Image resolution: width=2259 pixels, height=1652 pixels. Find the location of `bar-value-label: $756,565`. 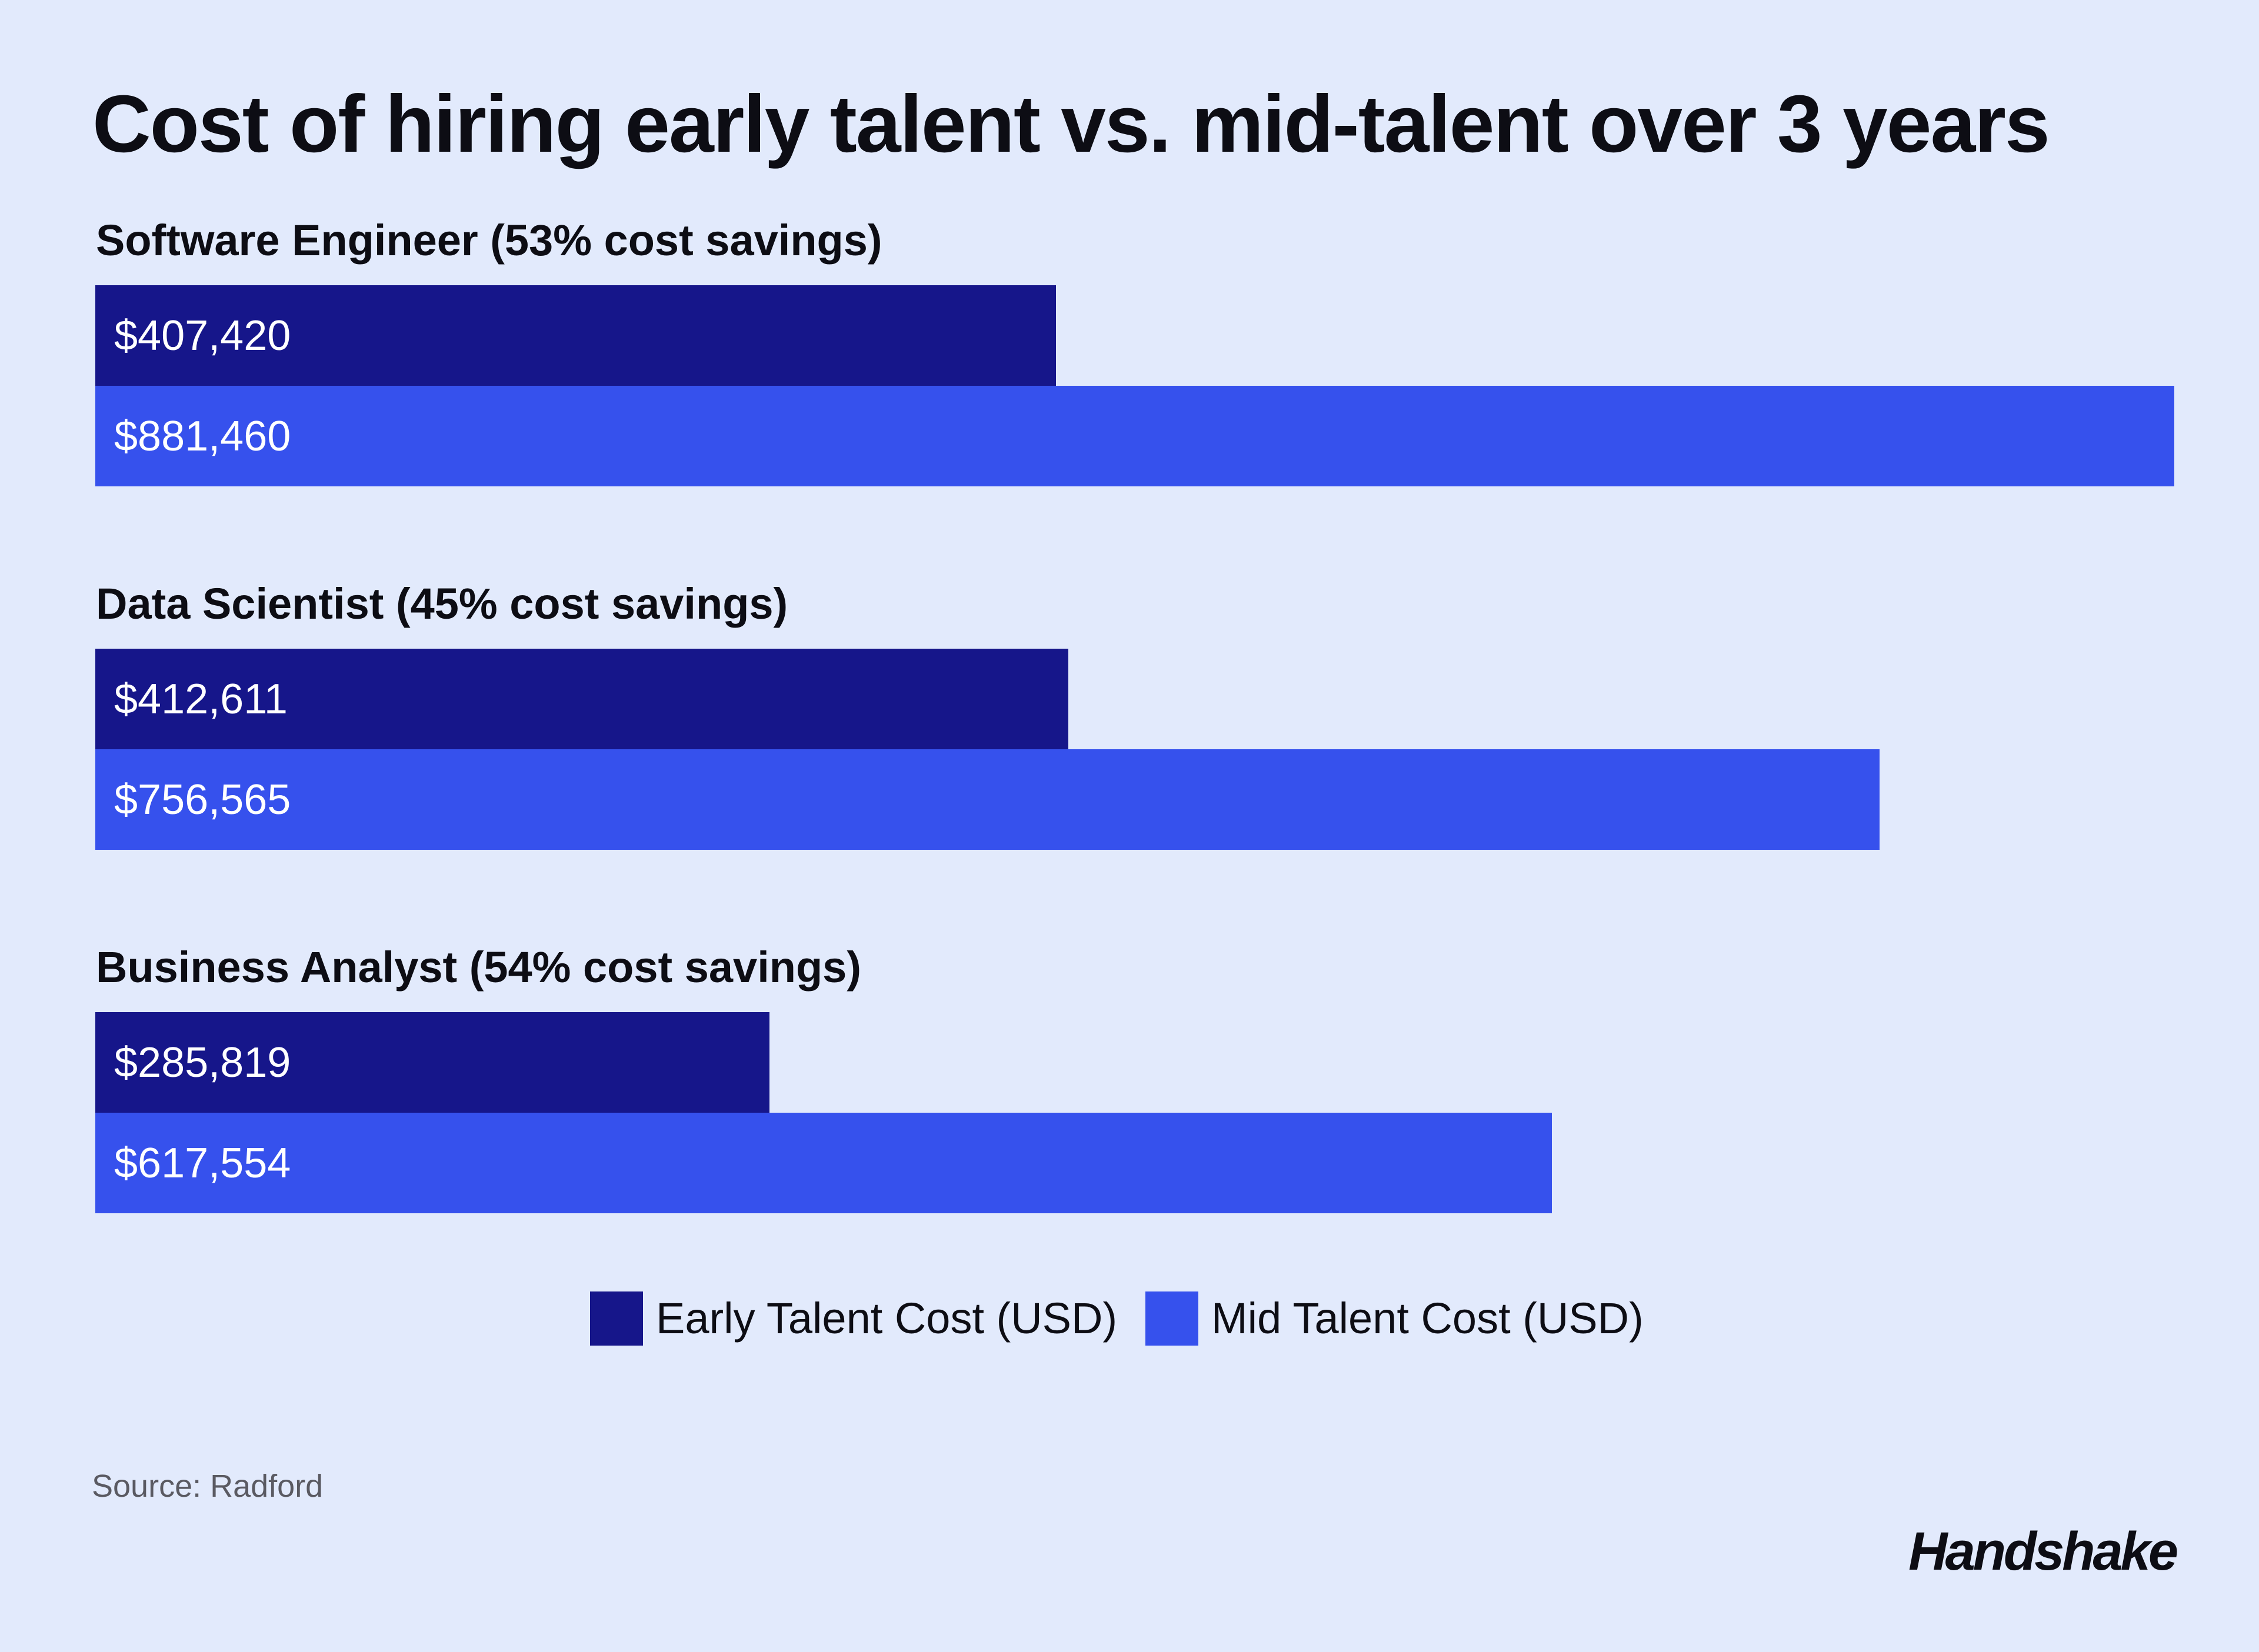

bar-value-label: $756,565 is located at coordinates (202, 799).